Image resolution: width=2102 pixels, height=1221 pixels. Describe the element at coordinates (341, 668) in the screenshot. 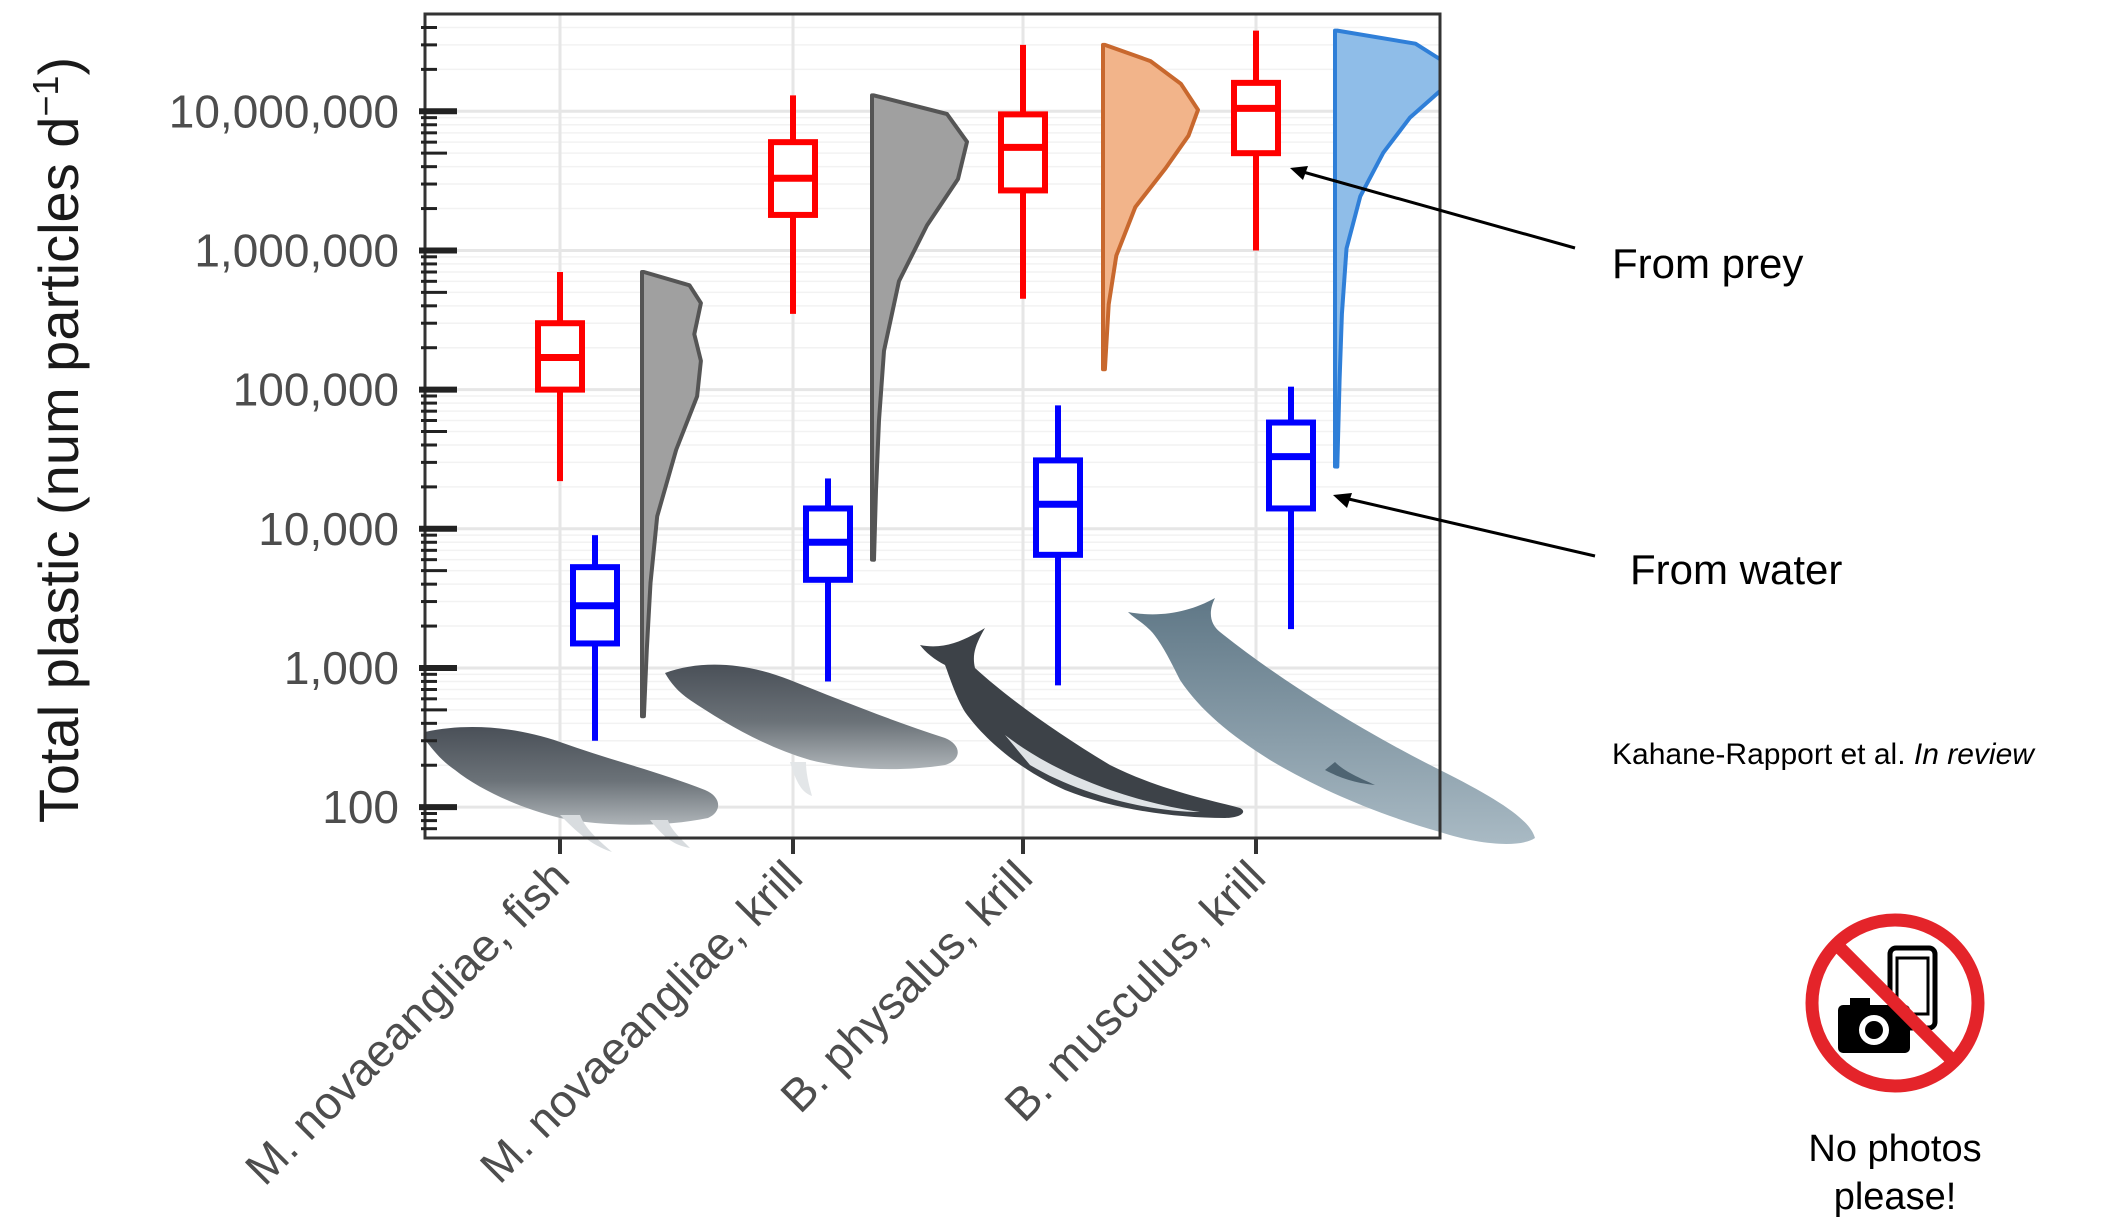

I see `y-tick-label: 1,000` at that location.